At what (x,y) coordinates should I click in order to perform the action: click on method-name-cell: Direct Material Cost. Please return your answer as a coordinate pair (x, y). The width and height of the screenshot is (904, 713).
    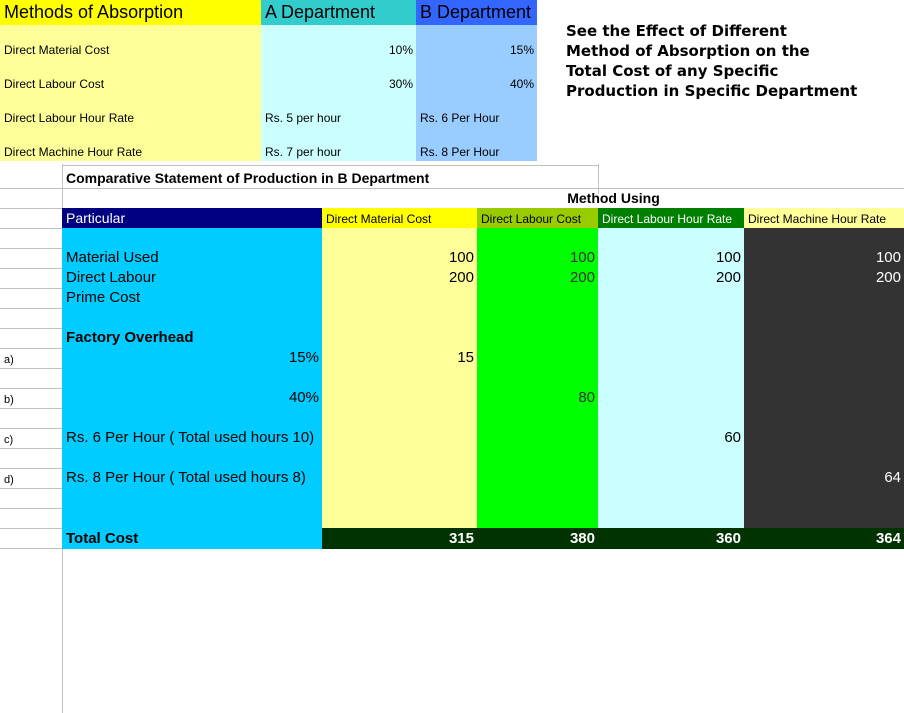
    Looking at the image, I should click on (130, 42).